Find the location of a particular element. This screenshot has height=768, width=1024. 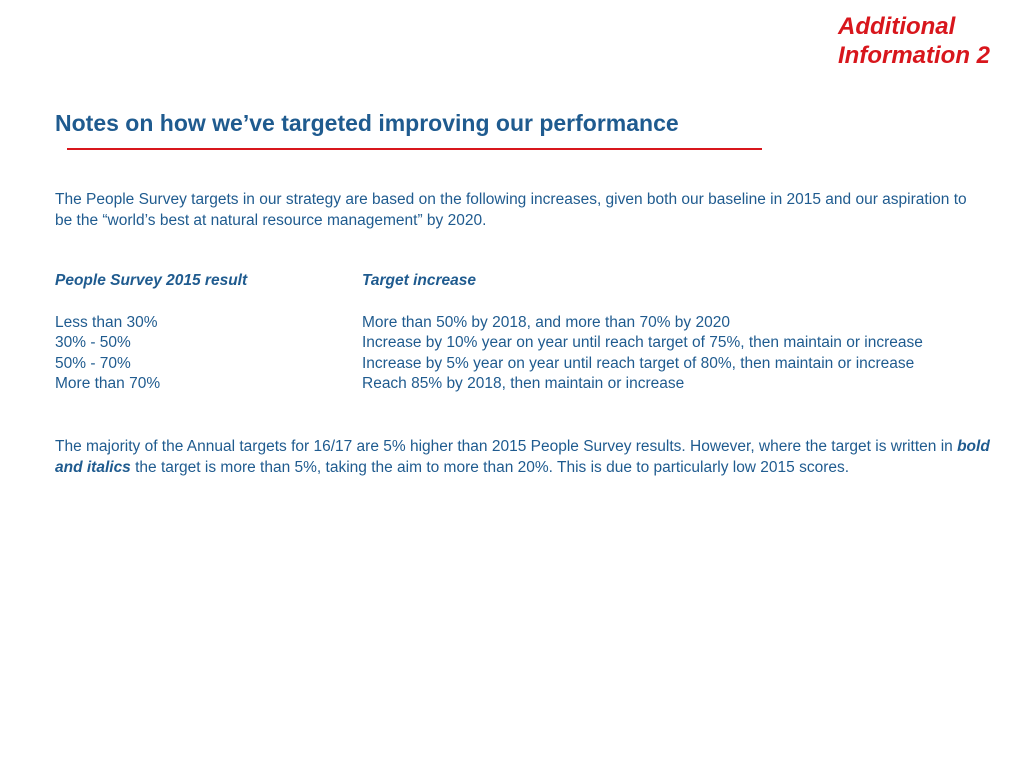

additional-information-label: Additional Information 2 is located at coordinates (928, 41).